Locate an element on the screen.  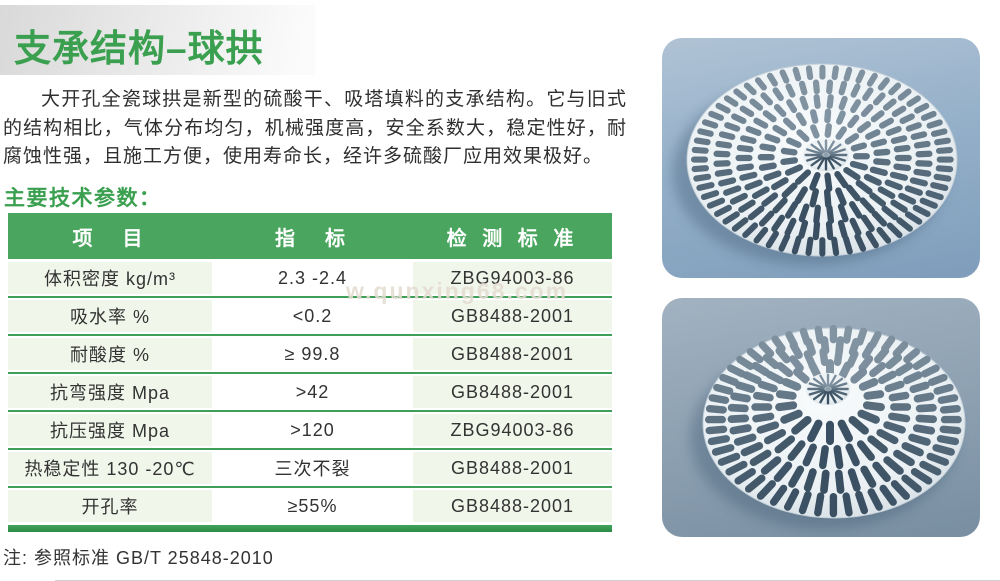
table-cell: ≥ 99.8 is located at coordinates (312, 354).